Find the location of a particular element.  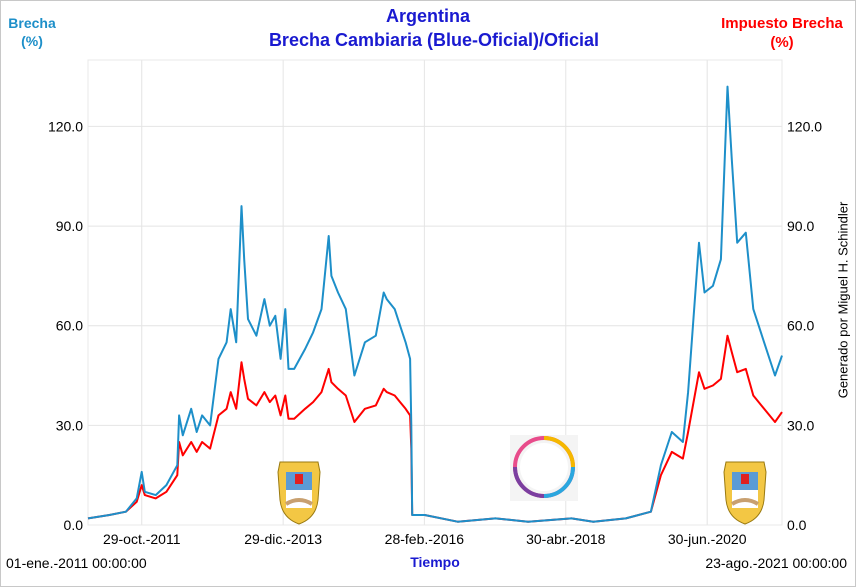

logo-badge-right is located at coordinates (745, 493).